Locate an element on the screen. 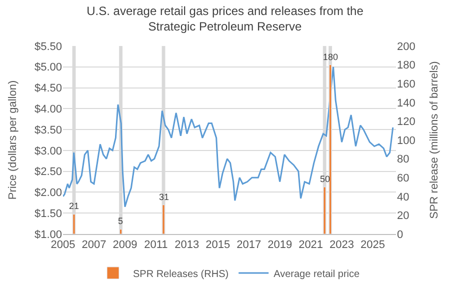 The width and height of the screenshot is (450, 300). y2-tick-label: 40 is located at coordinates (403, 197).